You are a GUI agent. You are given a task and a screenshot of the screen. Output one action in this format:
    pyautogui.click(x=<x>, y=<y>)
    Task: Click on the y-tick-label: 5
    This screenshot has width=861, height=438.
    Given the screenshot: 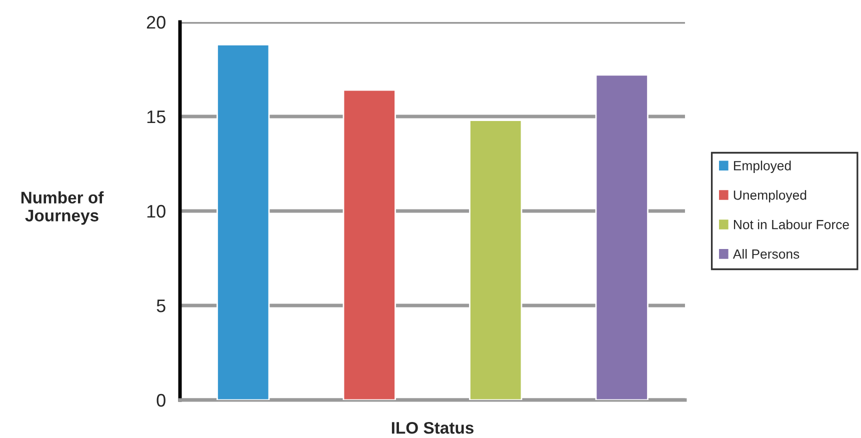 What is the action you would take?
    pyautogui.click(x=161, y=306)
    